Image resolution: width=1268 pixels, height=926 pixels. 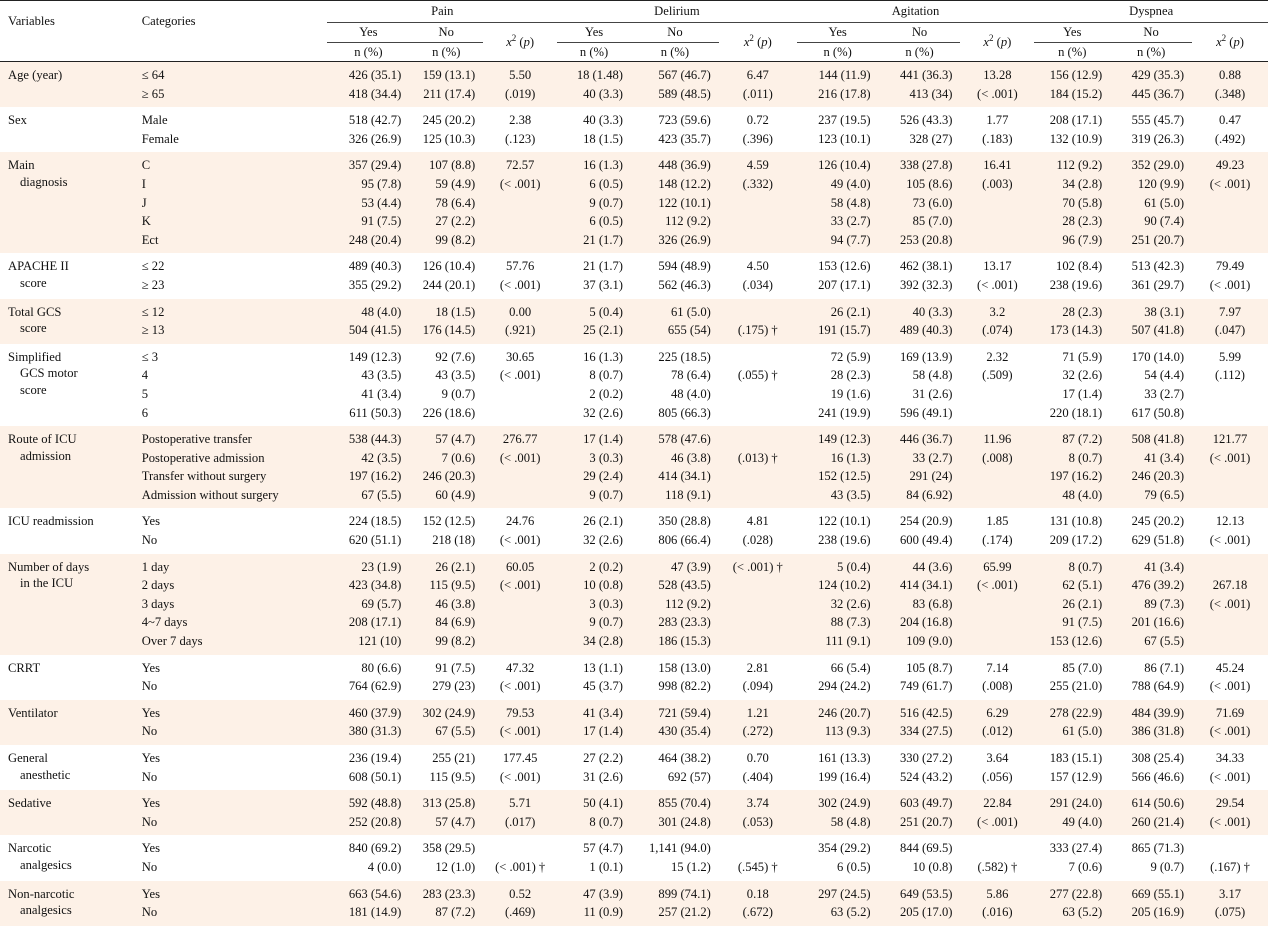 I want to click on variable-name-line: Age (year), so click(x=35, y=75).